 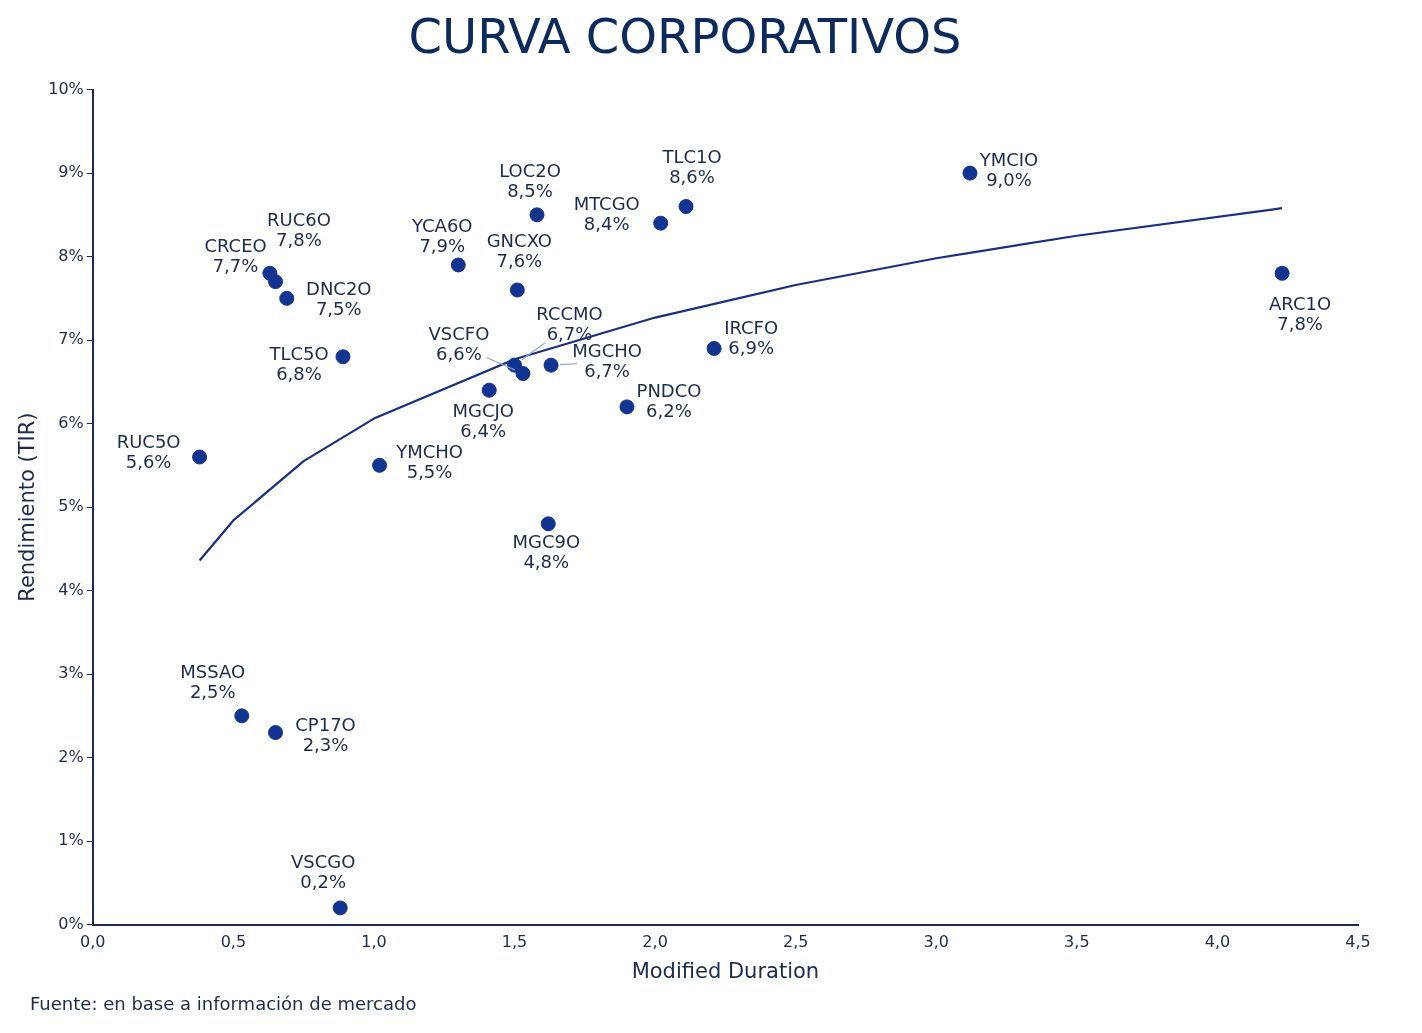 What do you see at coordinates (71, 673) in the screenshot?
I see `y-tick-label: 3%` at bounding box center [71, 673].